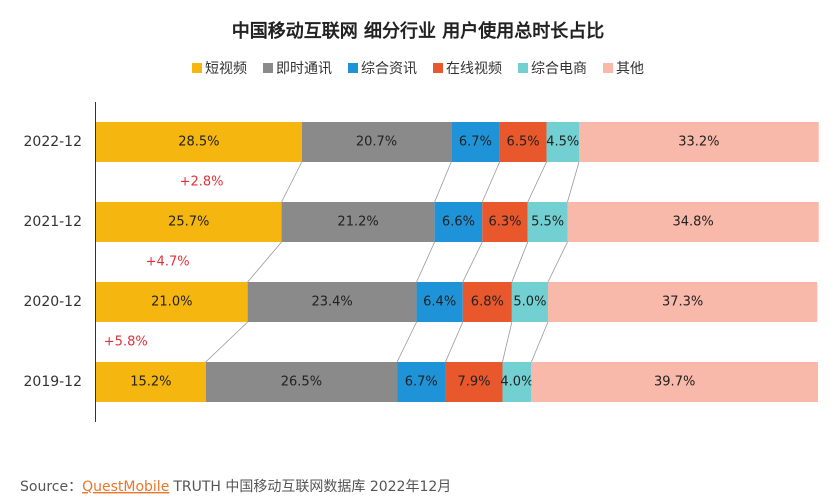 Image resolution: width=837 pixels, height=500 pixels. Describe the element at coordinates (559, 69) in the screenshot. I see `legend-label: 综合电商` at that location.